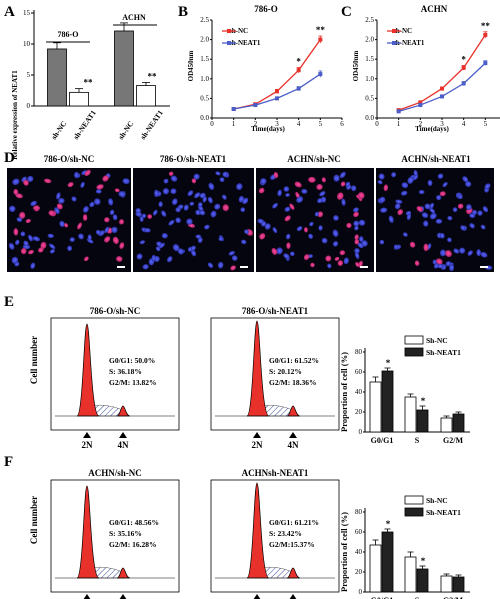  Describe the element at coordinates (382, 440) in the screenshot. I see `panel-e-x-tick-label: G0/G1` at that location.